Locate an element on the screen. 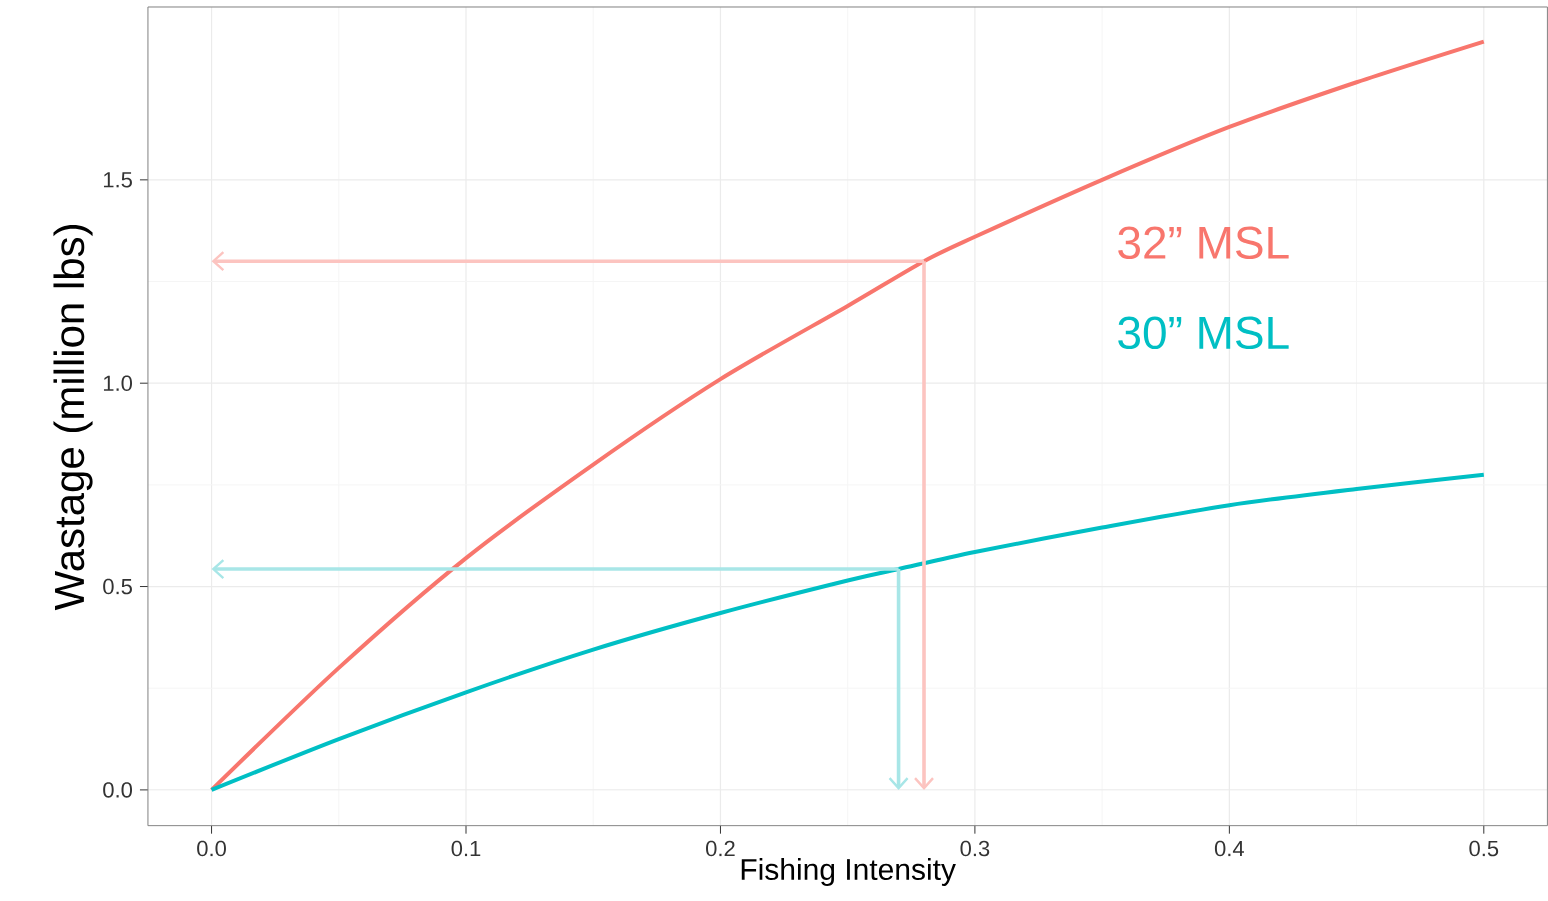  series-label: 32” MSL is located at coordinates (1203, 243).